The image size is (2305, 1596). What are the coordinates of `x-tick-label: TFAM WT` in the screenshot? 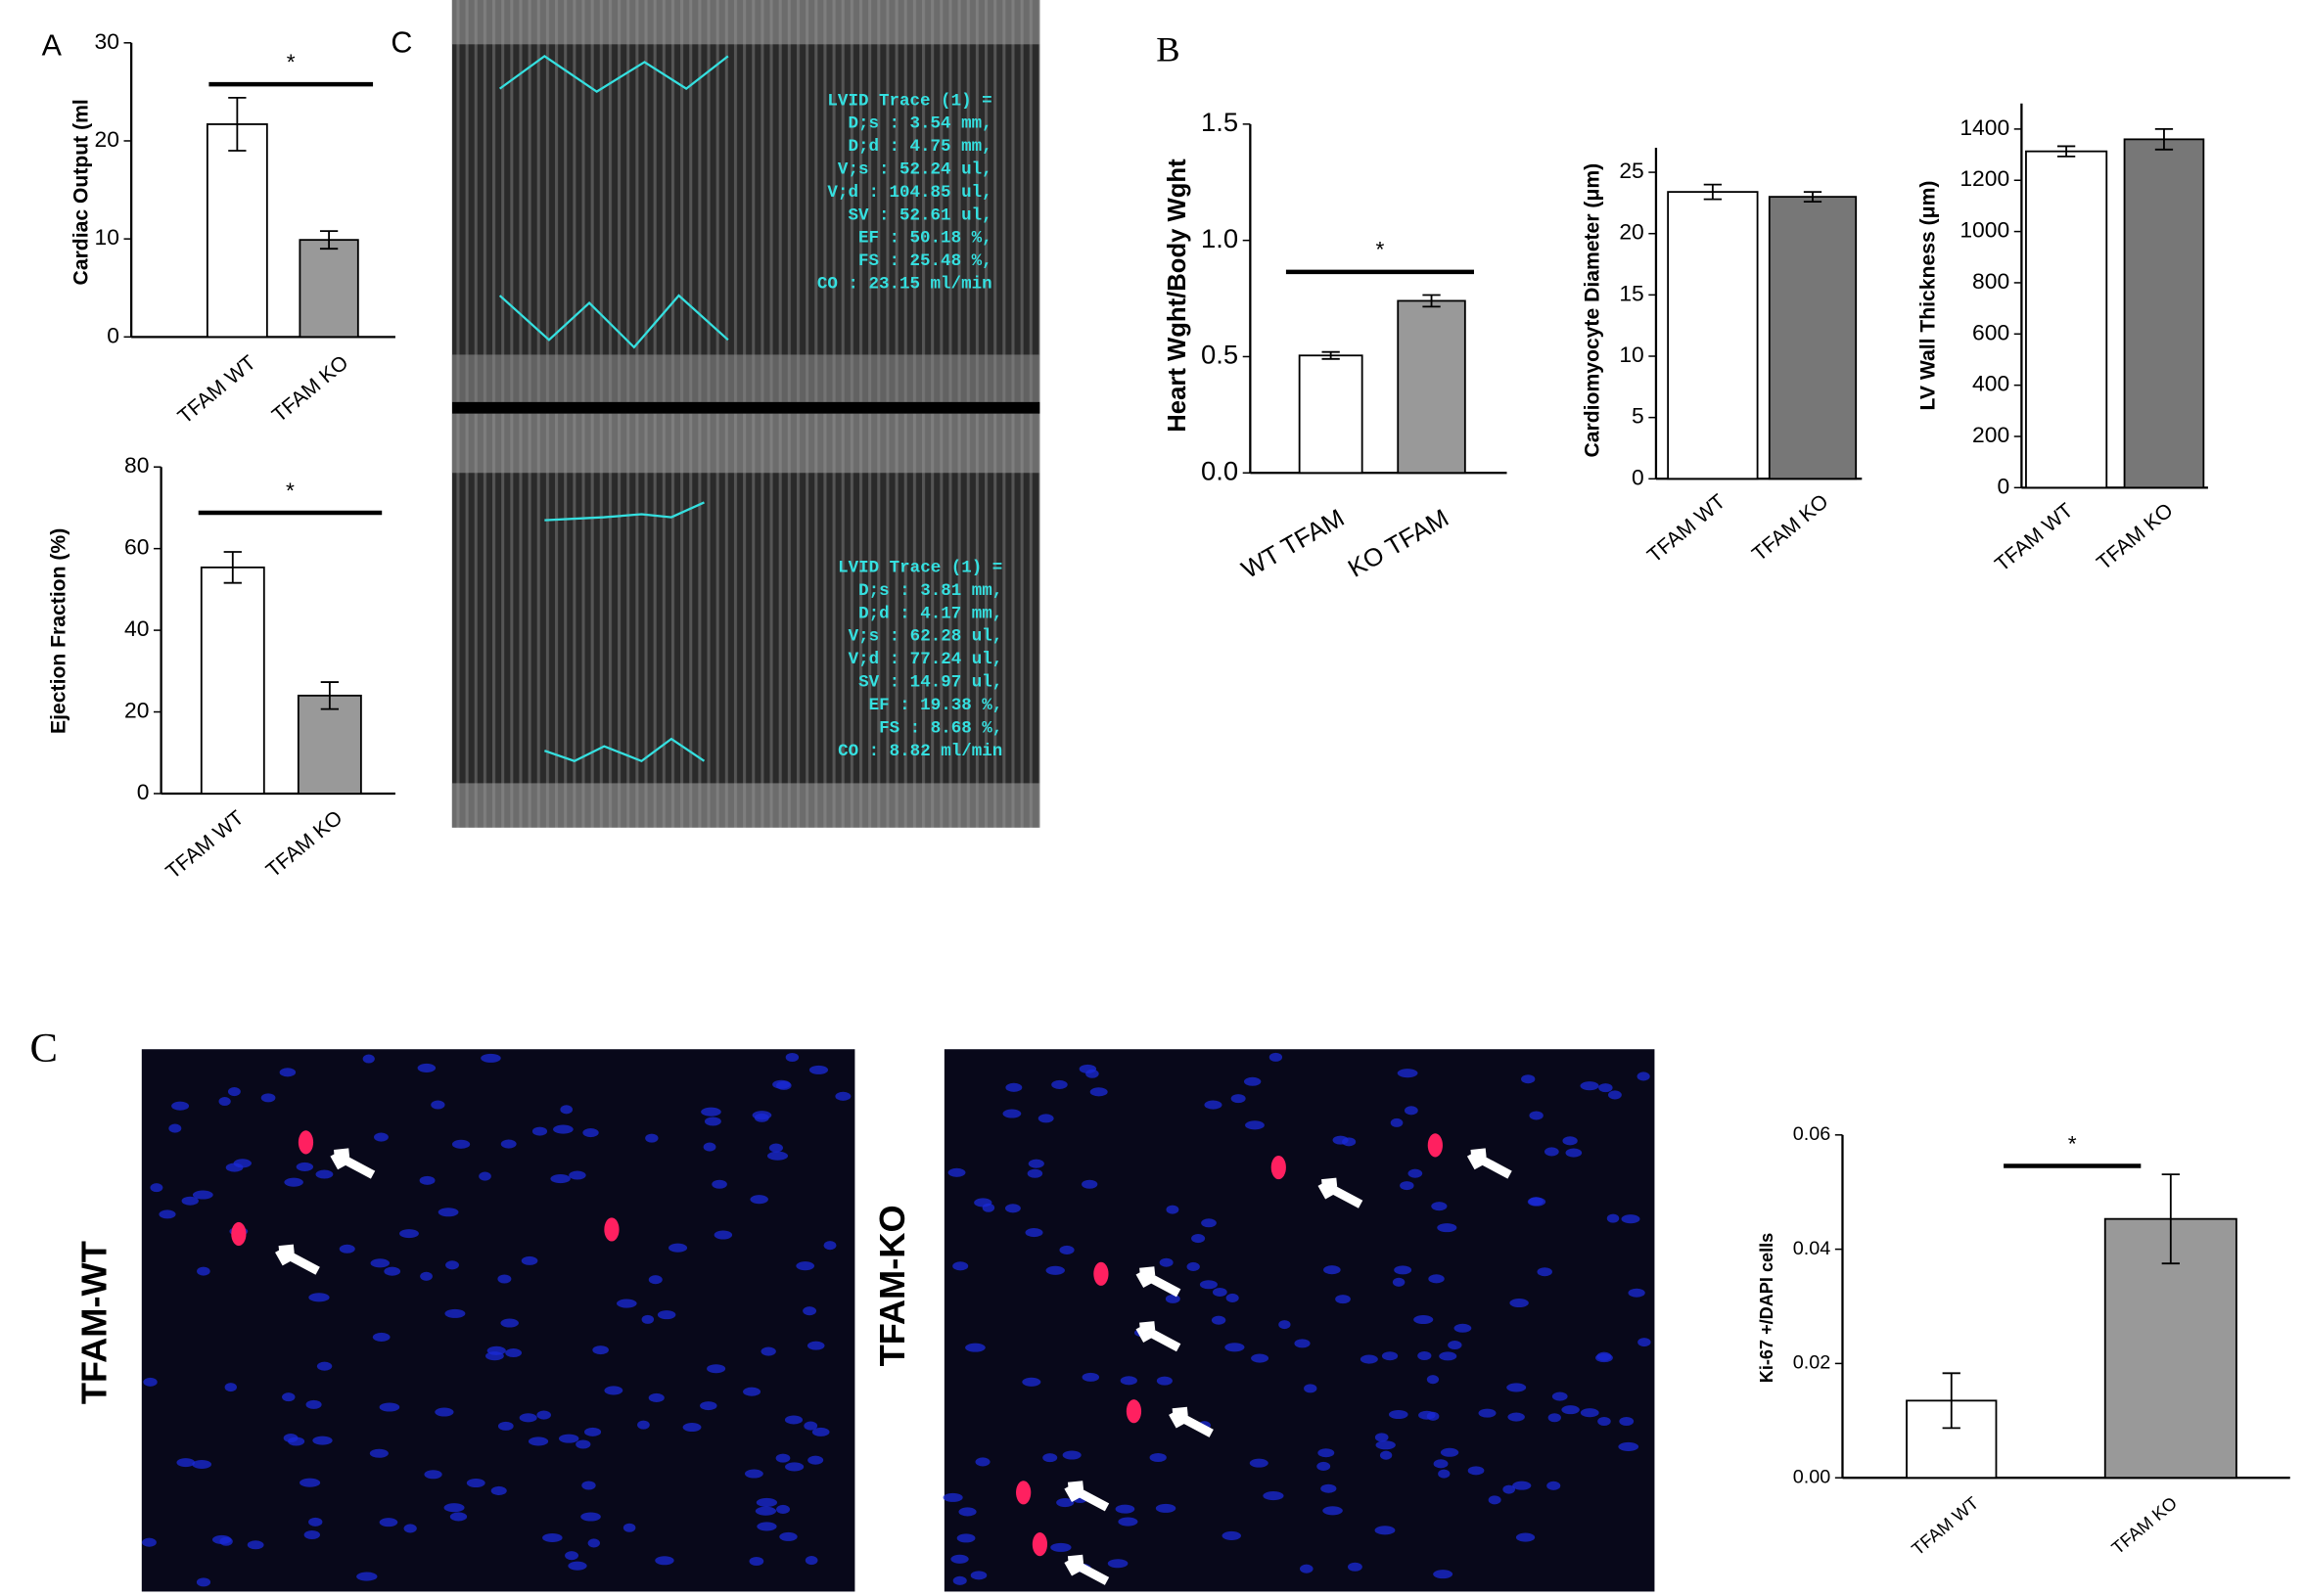 It's located at (1945, 1526).